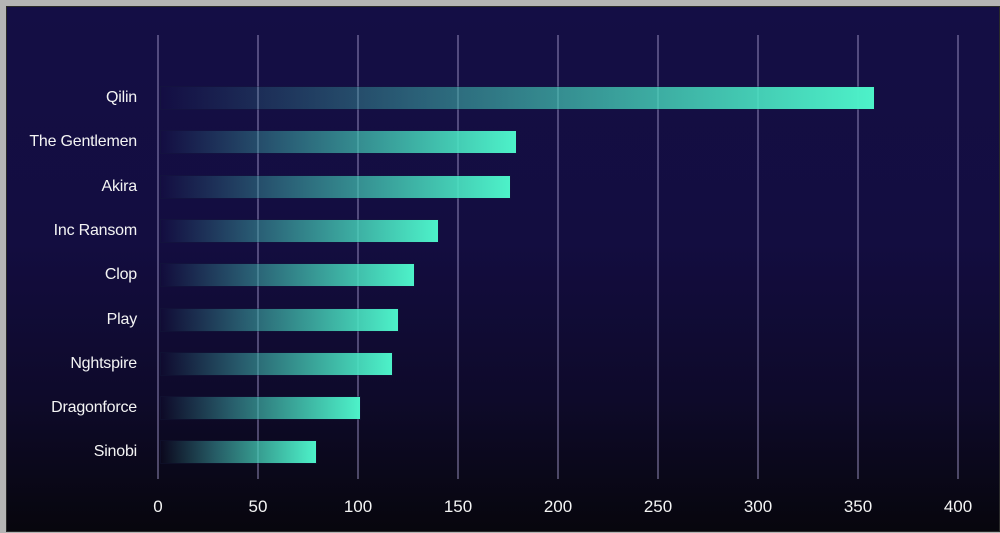 This screenshot has height=533, width=1000. I want to click on x-tick-label: 150, so click(458, 506).